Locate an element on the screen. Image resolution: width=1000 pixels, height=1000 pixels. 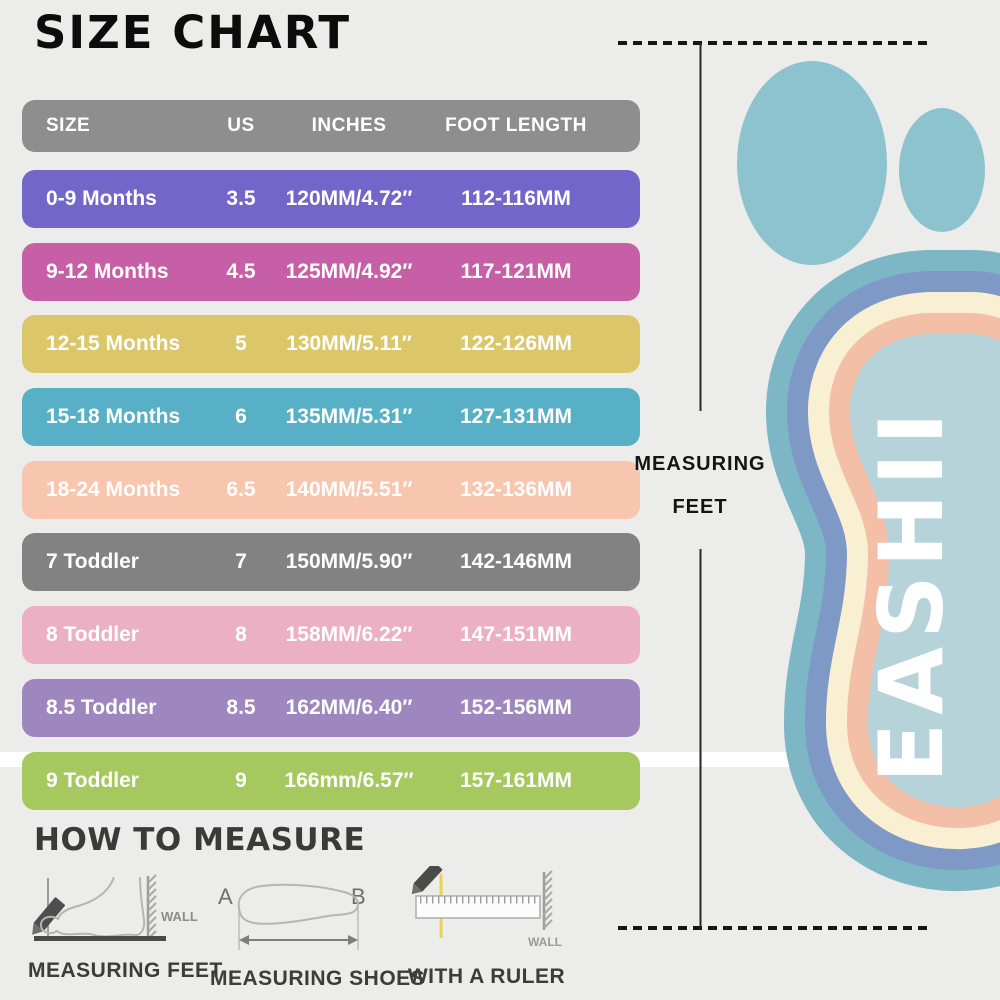
big-toe-shape is located at coordinates (812, 163).